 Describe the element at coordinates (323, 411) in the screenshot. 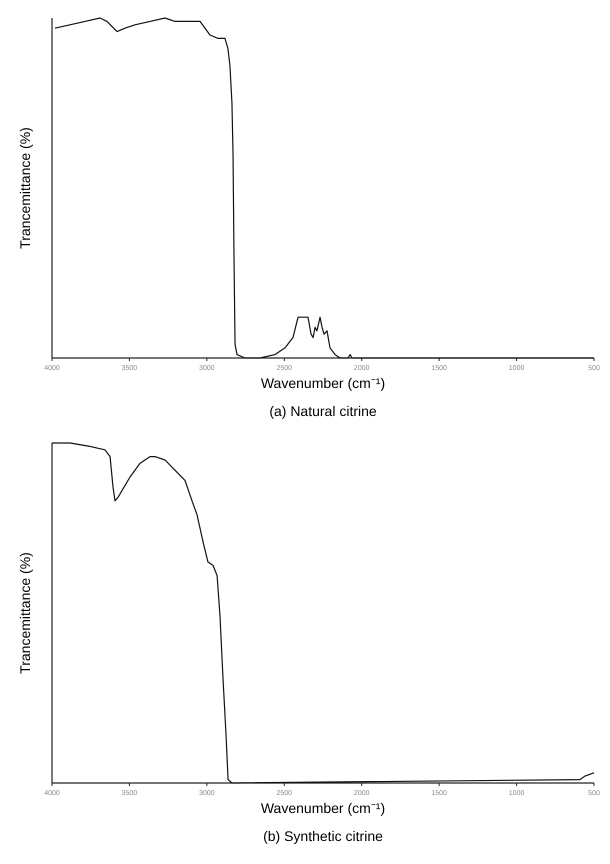

I see `text: (a) Natural citrine` at that location.